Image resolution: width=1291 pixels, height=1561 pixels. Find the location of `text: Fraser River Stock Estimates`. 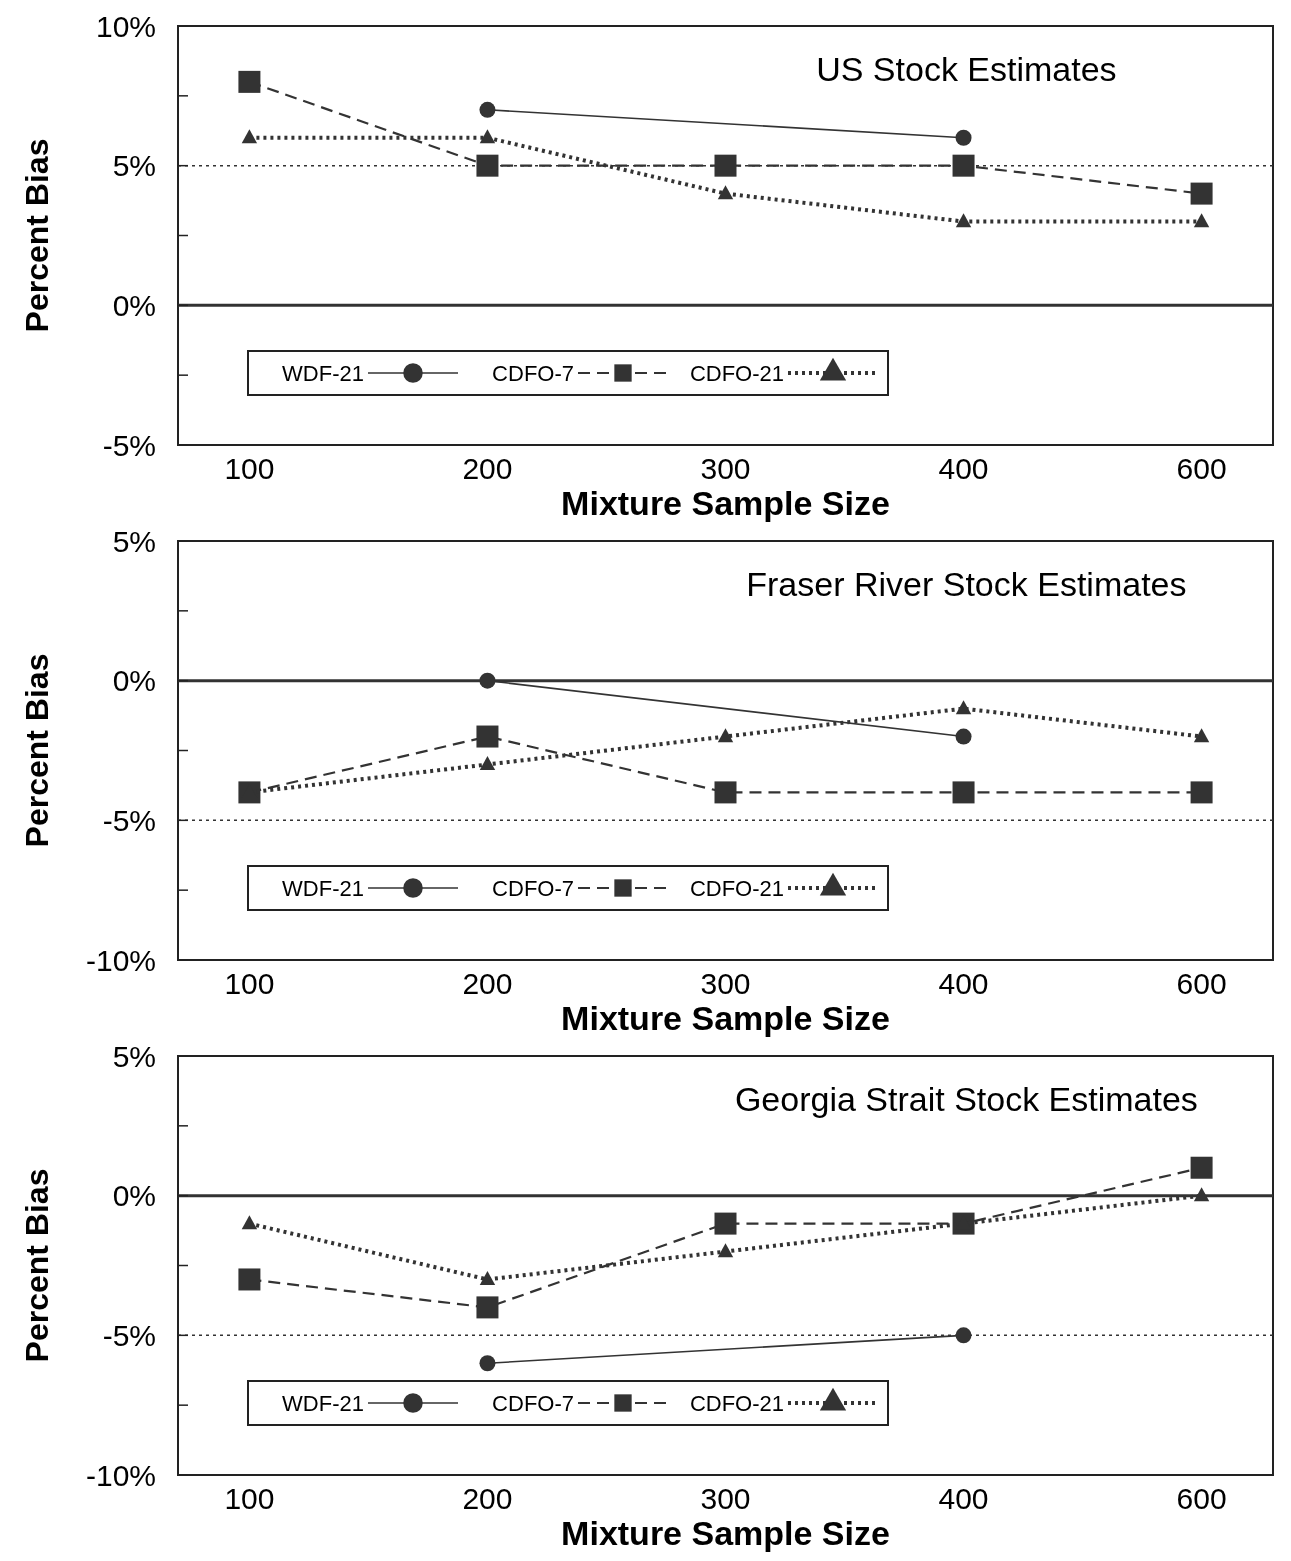

text: Fraser River Stock Estimates is located at coordinates (966, 584).